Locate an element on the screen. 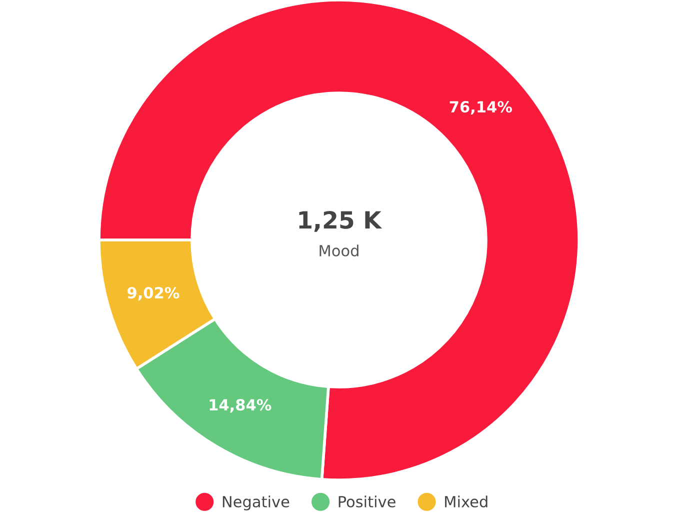 This screenshot has width=681, height=520. legend-label: Positive is located at coordinates (367, 502).